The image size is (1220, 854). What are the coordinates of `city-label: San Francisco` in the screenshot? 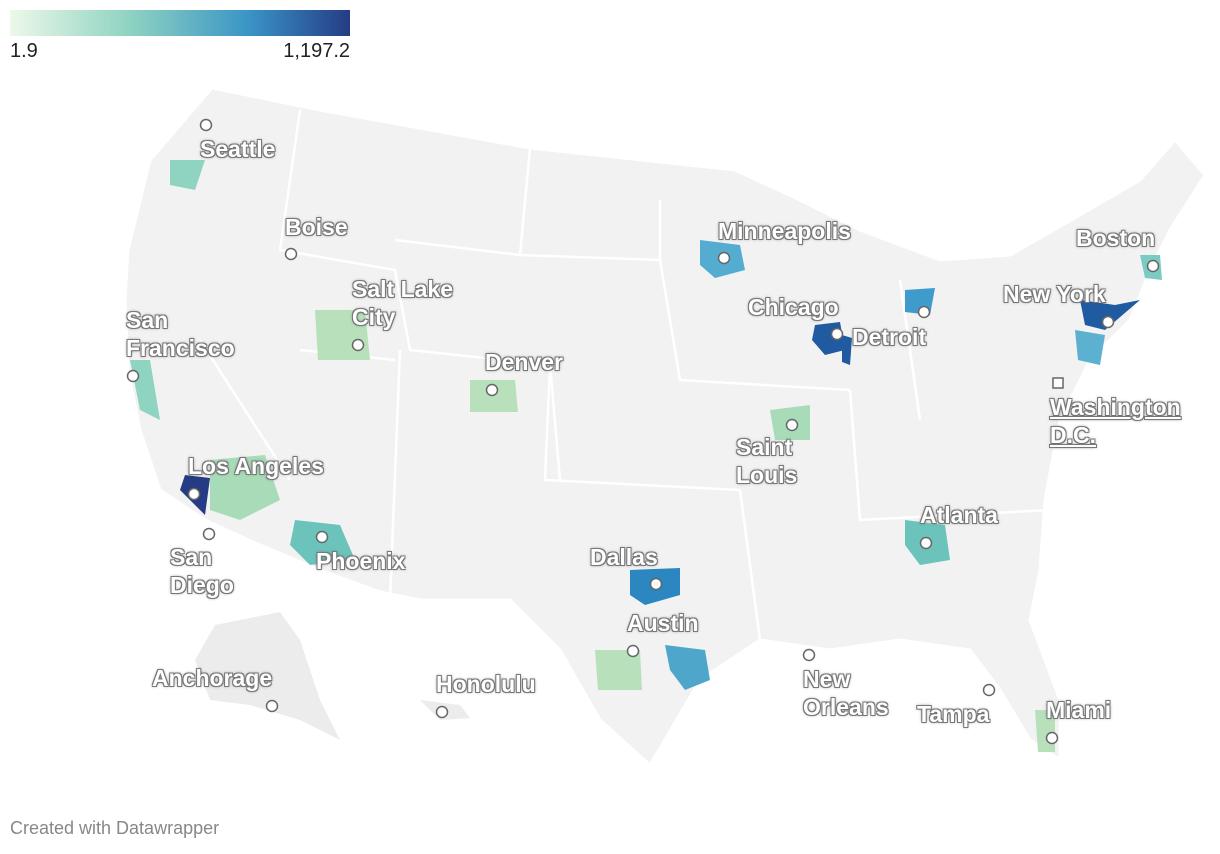 It's located at (180, 334).